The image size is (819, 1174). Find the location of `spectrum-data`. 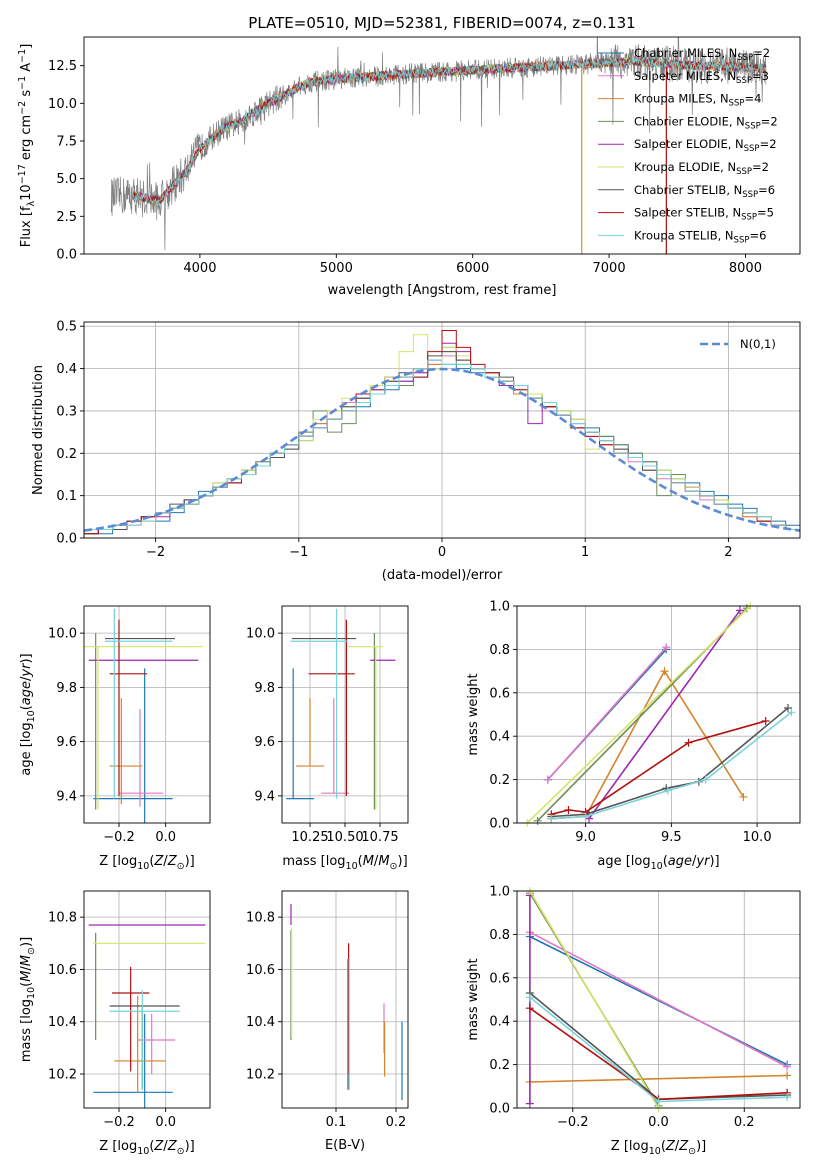

spectrum-data is located at coordinates (438, 145).